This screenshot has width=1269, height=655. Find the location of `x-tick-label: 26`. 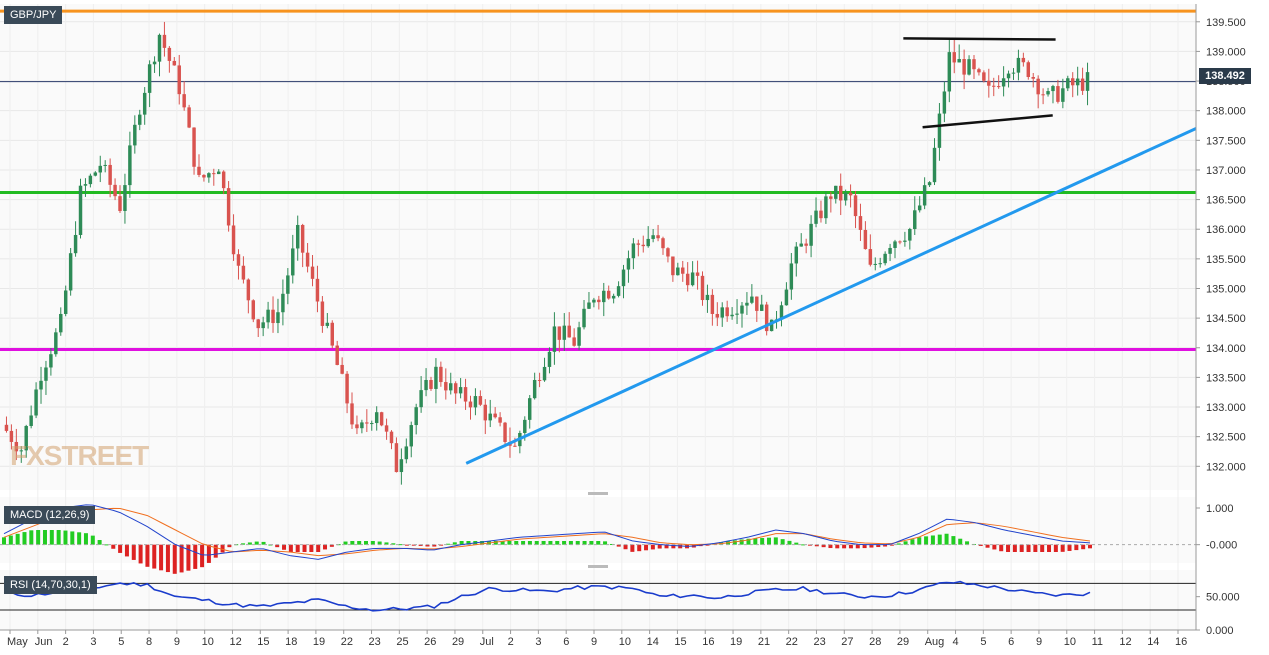

x-tick-label: 26 is located at coordinates (430, 642).